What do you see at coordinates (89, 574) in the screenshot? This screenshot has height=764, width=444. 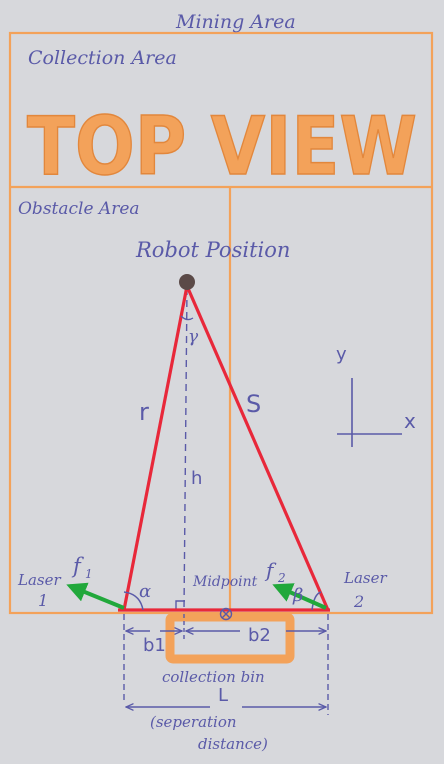 I see `f1-subscript: 1` at bounding box center [89, 574].